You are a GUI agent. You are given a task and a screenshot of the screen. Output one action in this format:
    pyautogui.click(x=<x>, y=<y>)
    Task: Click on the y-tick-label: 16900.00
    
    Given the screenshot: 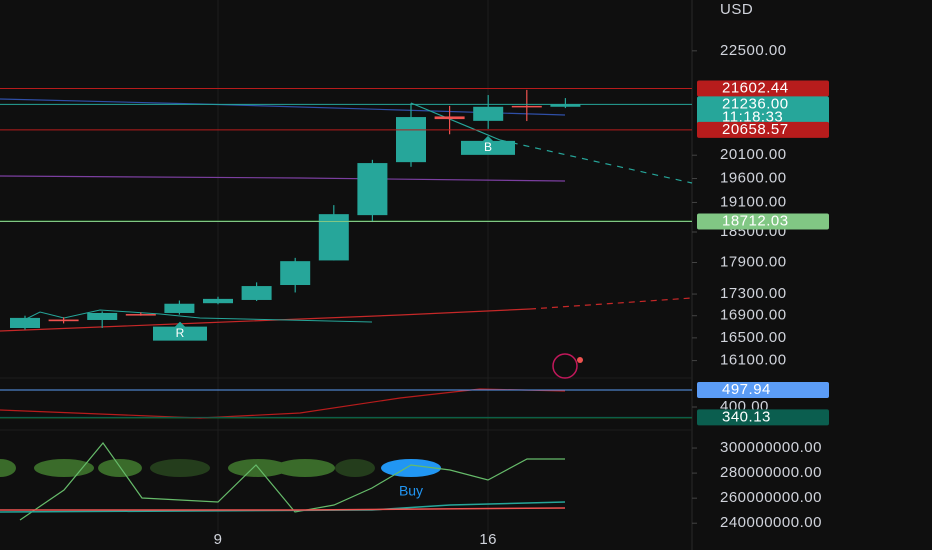 What is the action you would take?
    pyautogui.click(x=753, y=315)
    